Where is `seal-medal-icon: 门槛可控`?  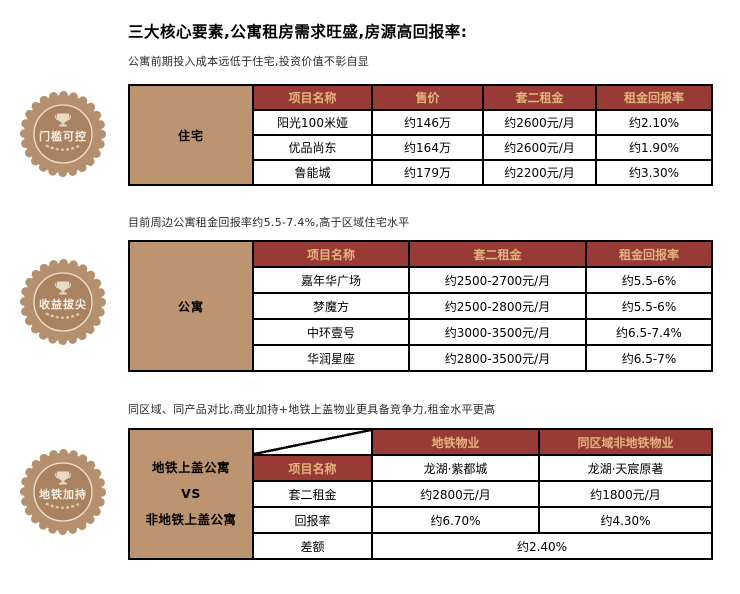 seal-medal-icon: 门槛可控 is located at coordinates (63, 134).